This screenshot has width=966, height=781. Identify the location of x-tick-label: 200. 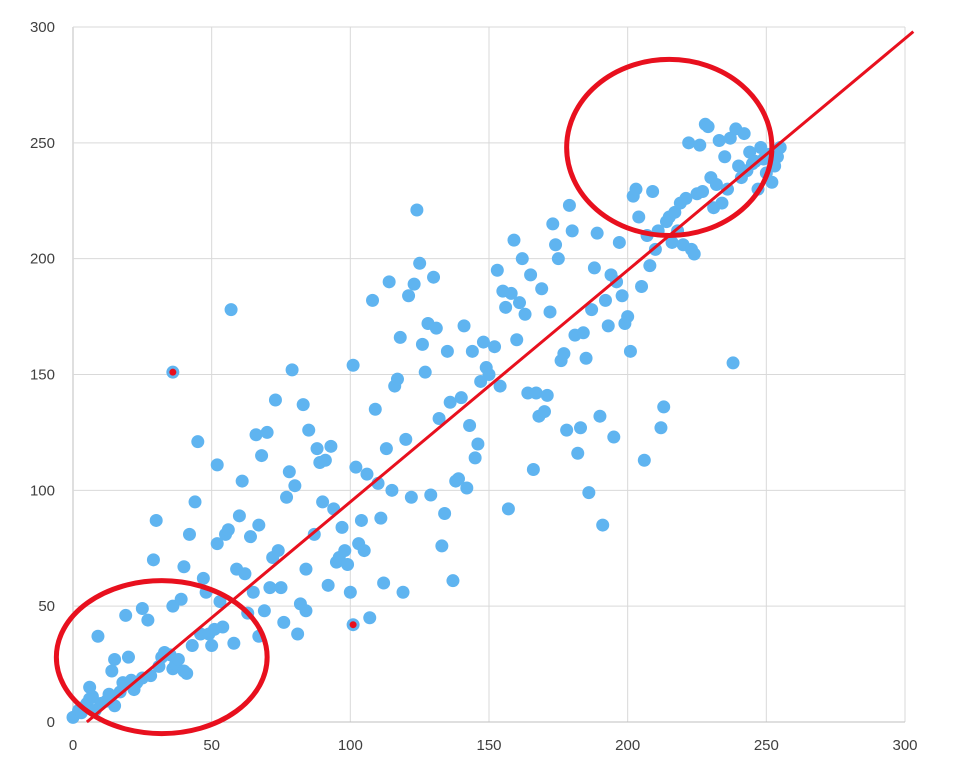
(627, 745).